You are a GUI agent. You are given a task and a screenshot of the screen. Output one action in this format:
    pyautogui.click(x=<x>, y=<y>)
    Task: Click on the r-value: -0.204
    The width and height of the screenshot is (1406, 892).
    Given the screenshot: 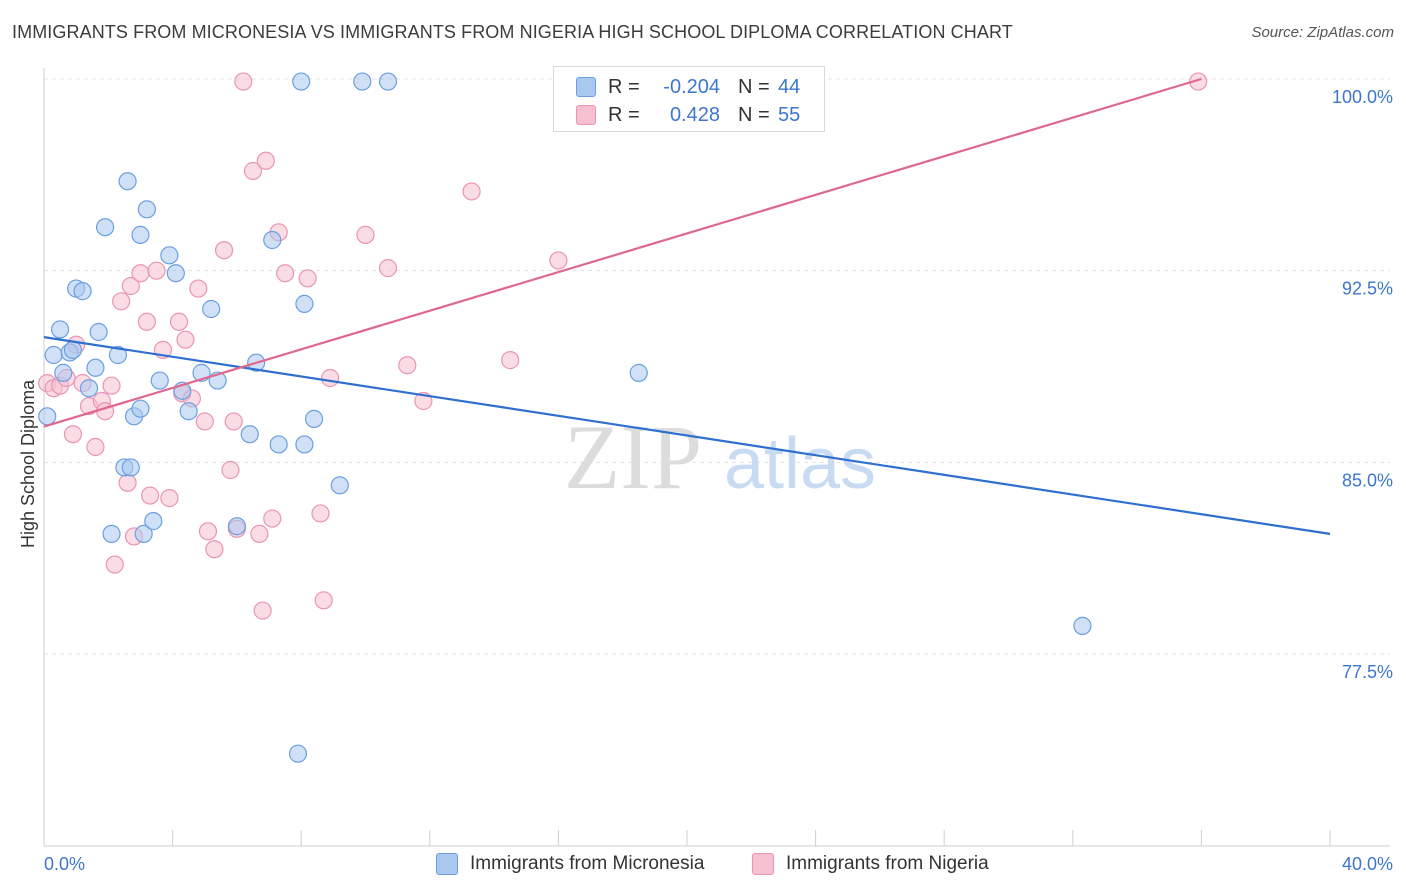 What is the action you would take?
    pyautogui.click(x=691, y=86)
    